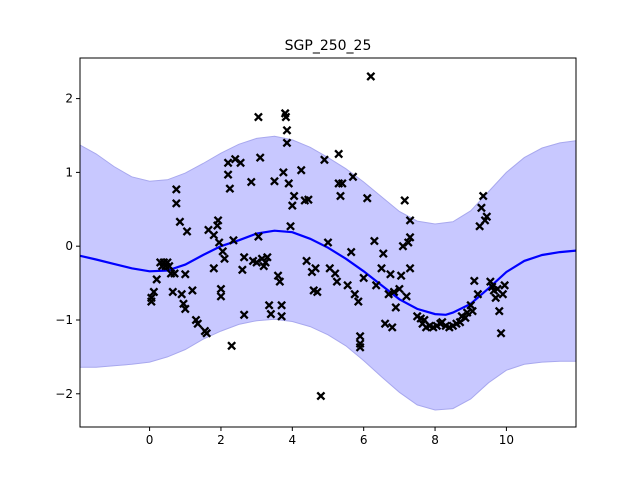 This screenshot has height=484, width=640. Describe the element at coordinates (69, 172) in the screenshot. I see `y-tick-label: 1` at that location.